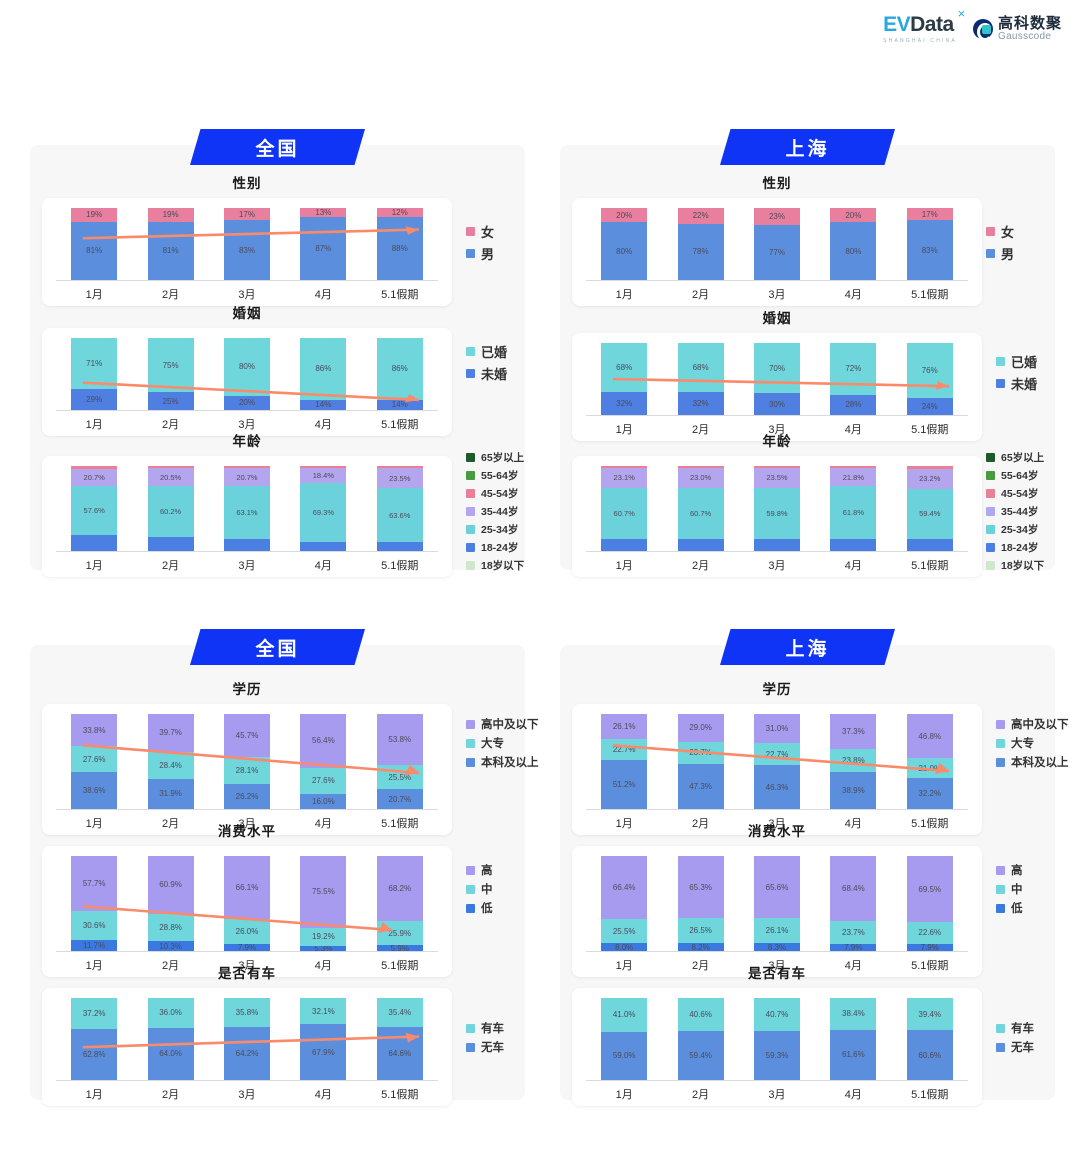 The image size is (1080, 1160). Describe the element at coordinates (247, 244) in the screenshot. I see `bar-column: 17% 83%` at that location.